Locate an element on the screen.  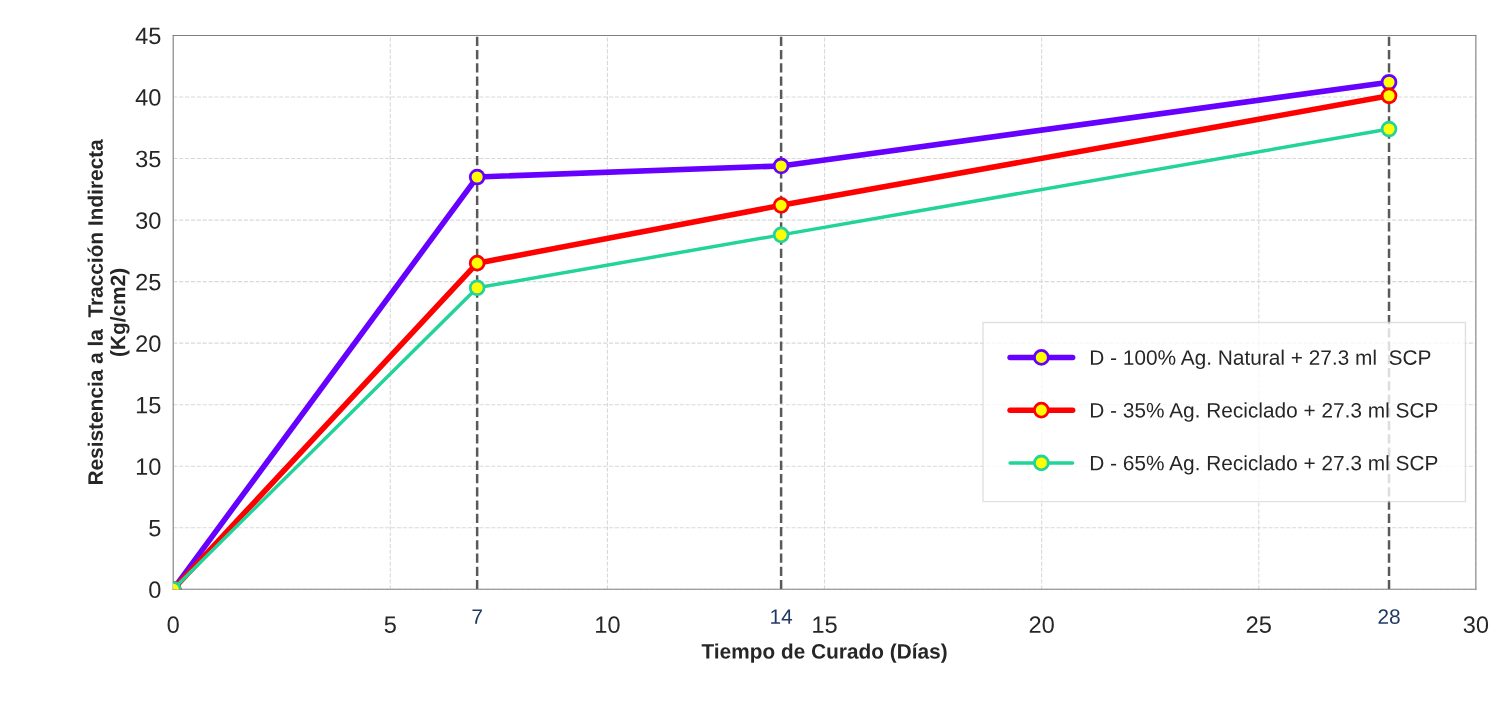
y-tick-label: 5 is located at coordinates (155, 528).